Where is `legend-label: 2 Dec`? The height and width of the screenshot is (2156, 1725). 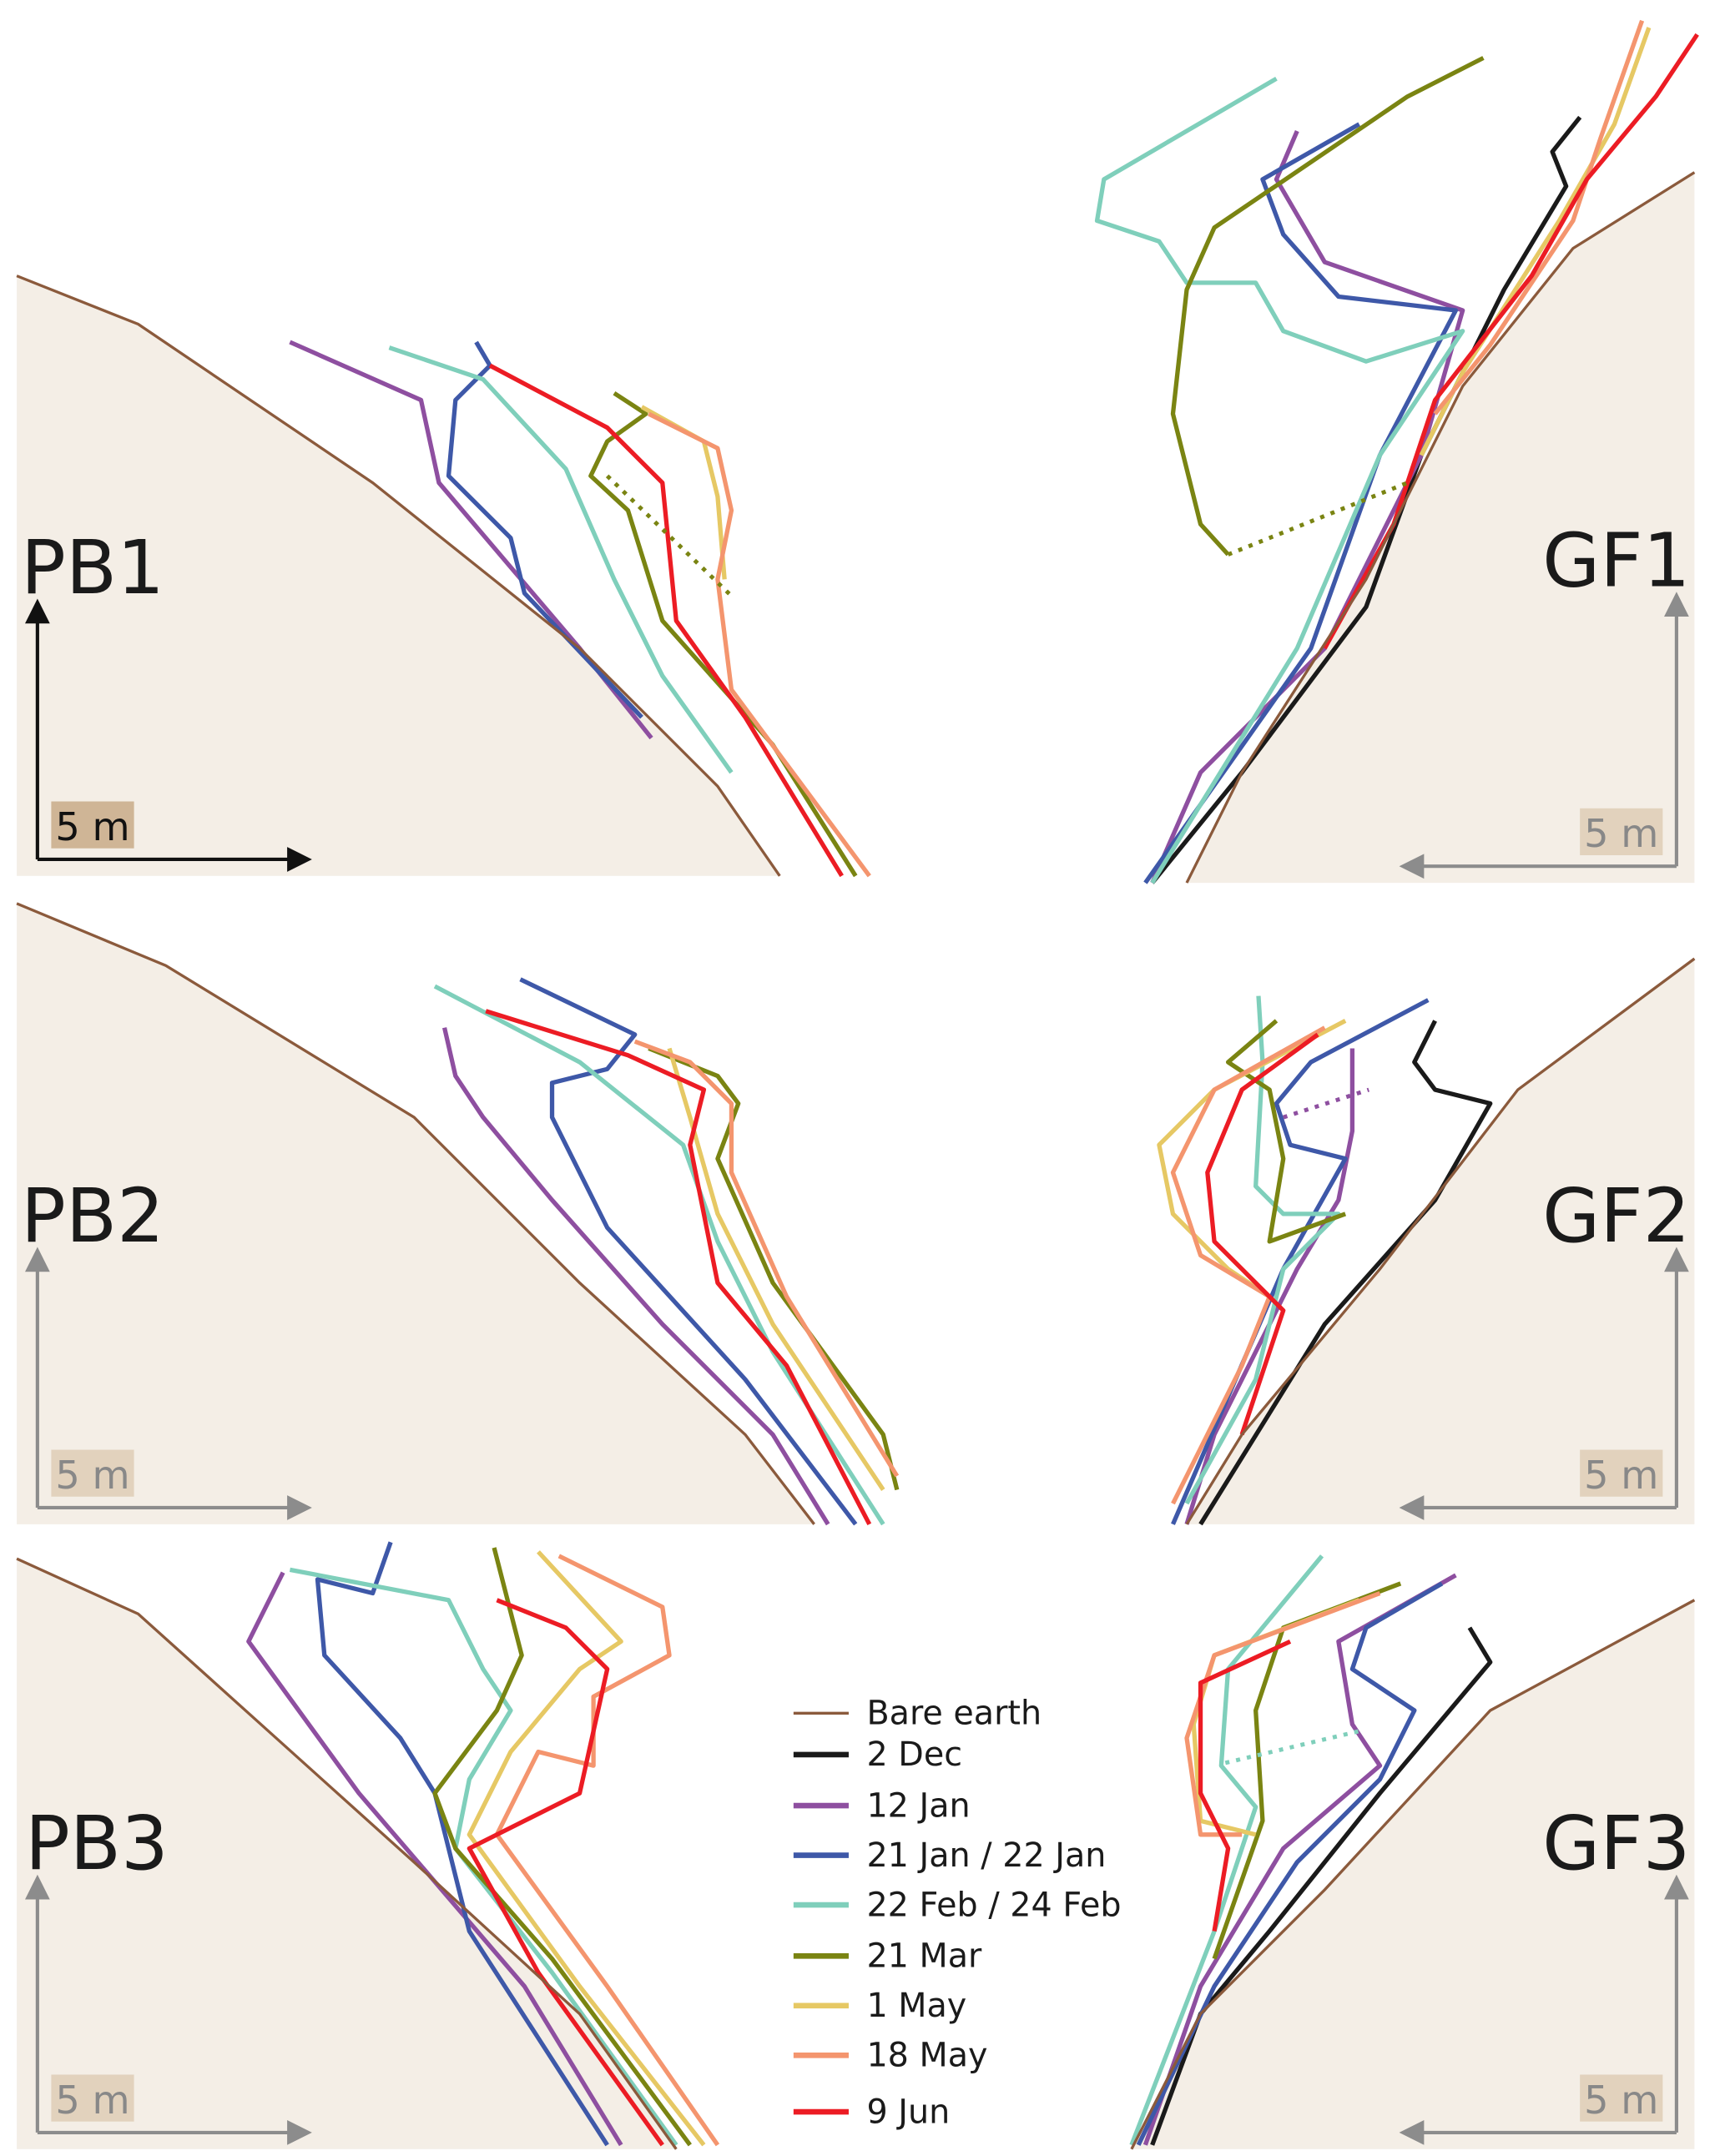
legend-label: 2 Dec is located at coordinates (914, 1754).